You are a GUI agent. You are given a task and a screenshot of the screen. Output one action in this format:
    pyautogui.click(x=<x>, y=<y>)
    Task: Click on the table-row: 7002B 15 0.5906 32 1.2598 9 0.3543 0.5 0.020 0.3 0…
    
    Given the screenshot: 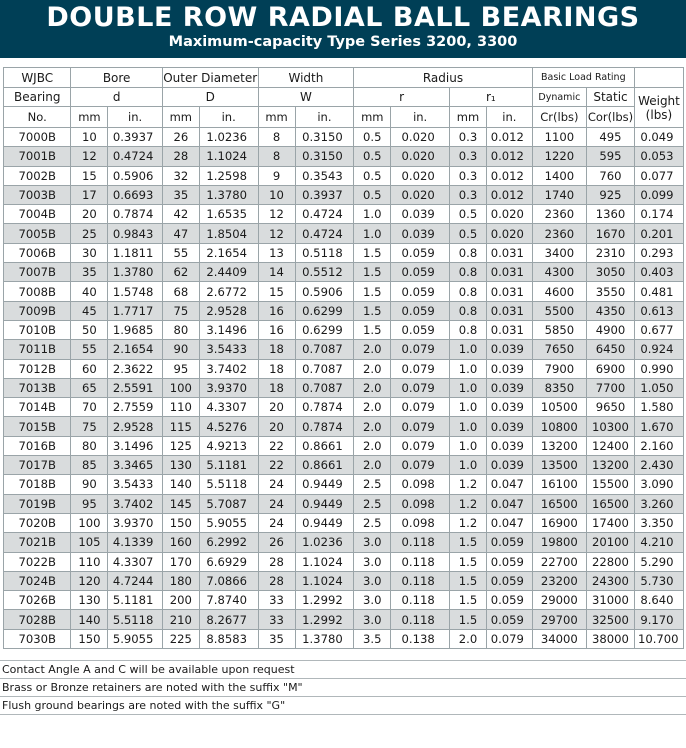 What is the action you would take?
    pyautogui.click(x=343, y=175)
    